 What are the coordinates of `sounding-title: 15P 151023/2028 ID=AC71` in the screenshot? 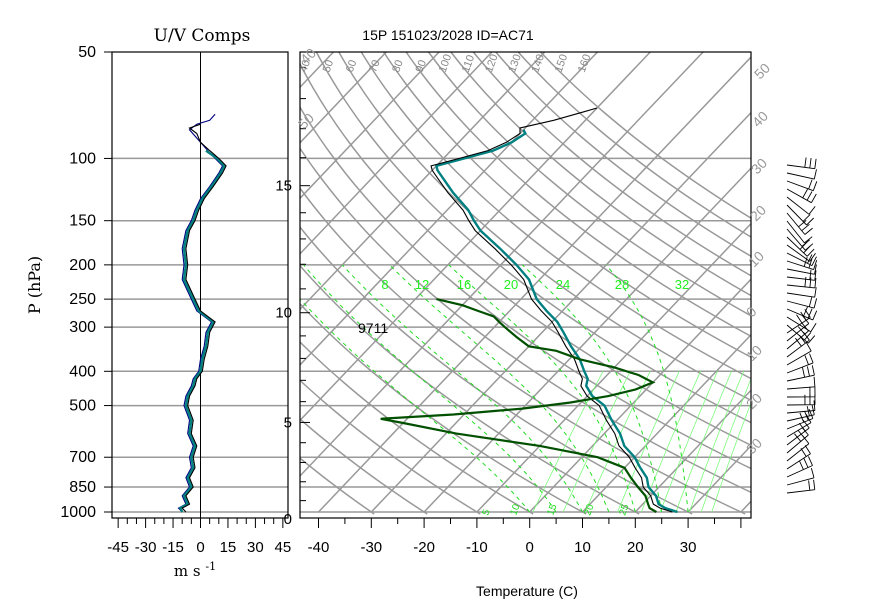 It's located at (448, 35).